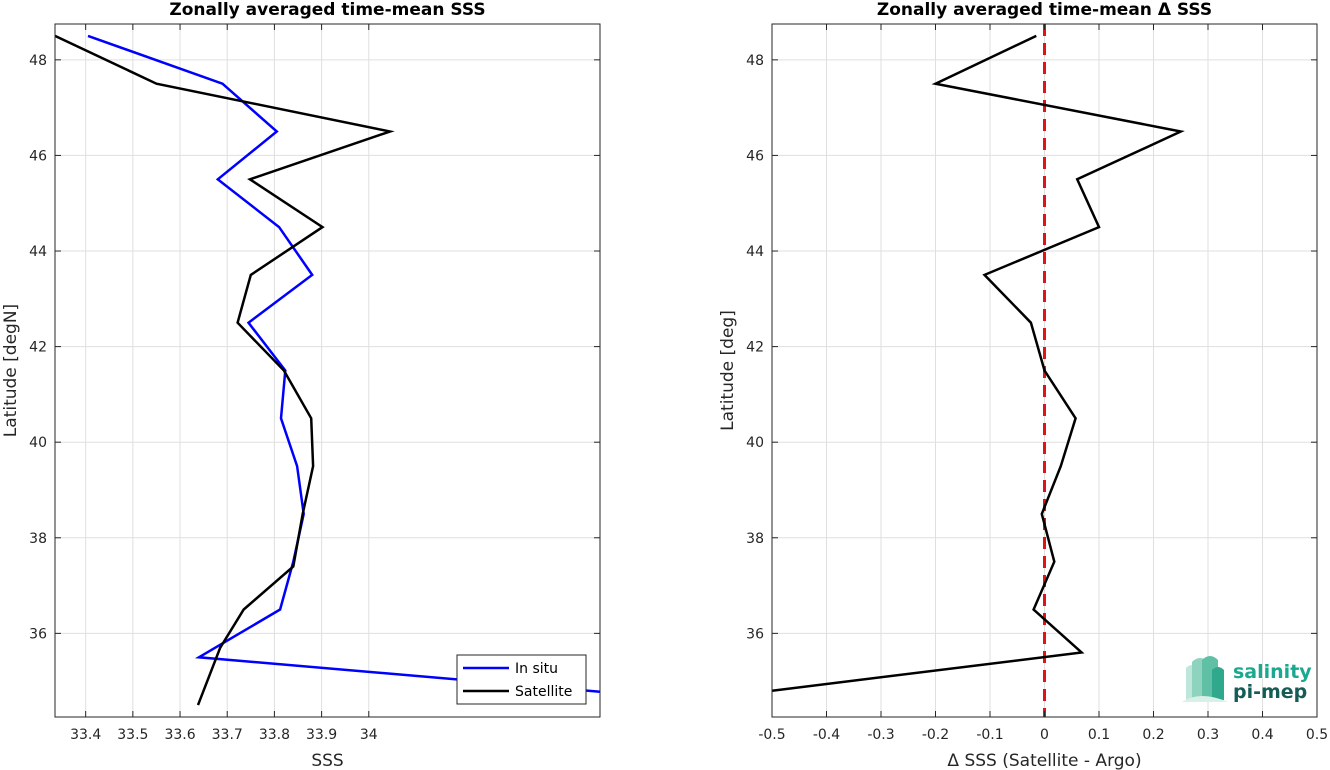 This screenshot has width=1330, height=770. I want to click on logo: salinity pi-mep, so click(1247, 679).